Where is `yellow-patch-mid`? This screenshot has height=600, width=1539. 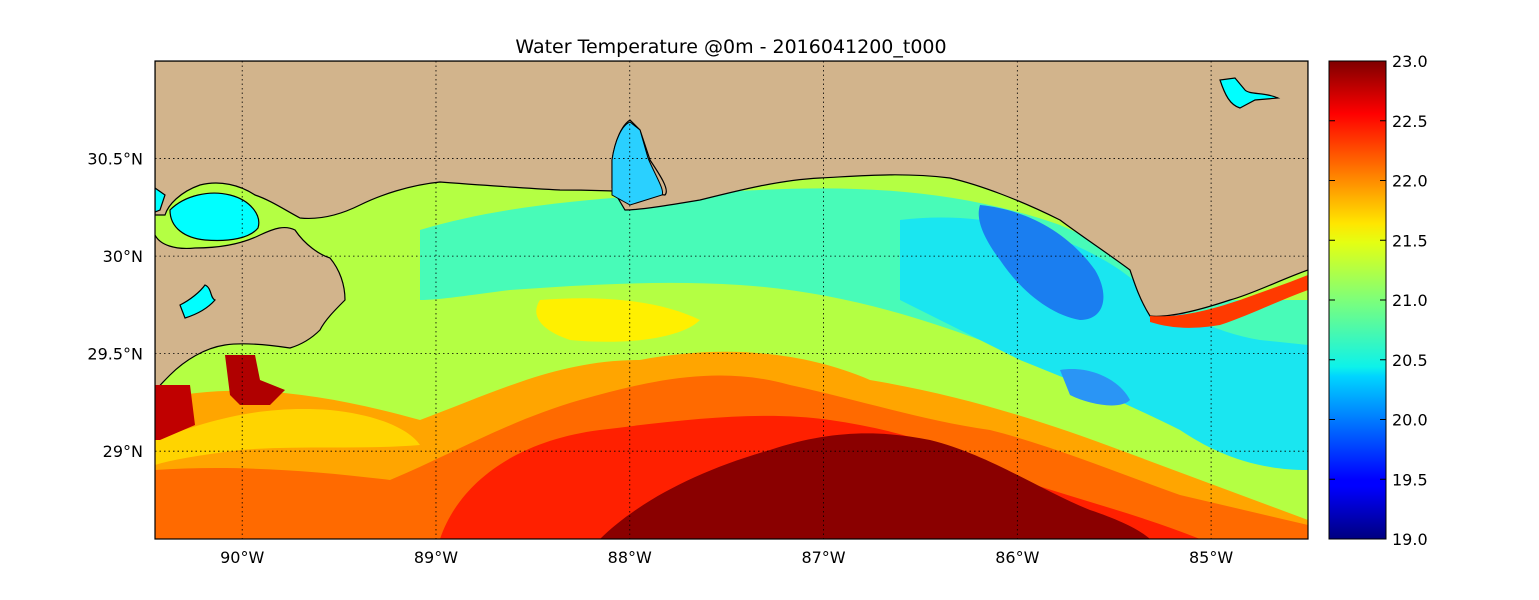 yellow-patch-mid is located at coordinates (618, 320).